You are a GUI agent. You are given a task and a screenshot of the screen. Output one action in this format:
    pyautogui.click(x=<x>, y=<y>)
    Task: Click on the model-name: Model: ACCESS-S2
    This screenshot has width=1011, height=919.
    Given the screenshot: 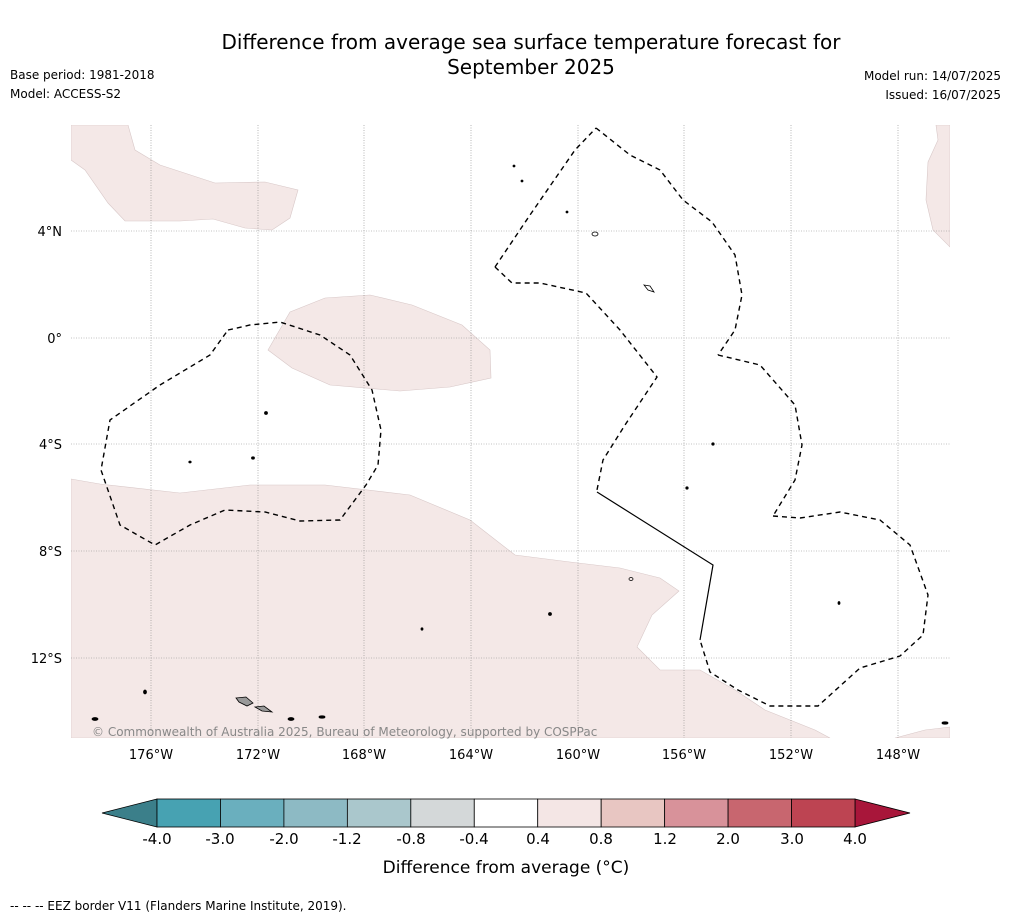 What is the action you would take?
    pyautogui.click(x=66, y=94)
    